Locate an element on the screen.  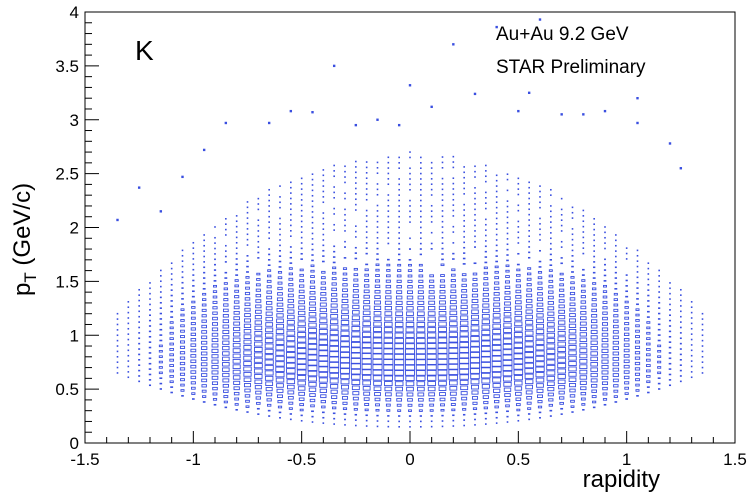
y-axis-title-unit: (GeV/c) is located at coordinates (22, 227).